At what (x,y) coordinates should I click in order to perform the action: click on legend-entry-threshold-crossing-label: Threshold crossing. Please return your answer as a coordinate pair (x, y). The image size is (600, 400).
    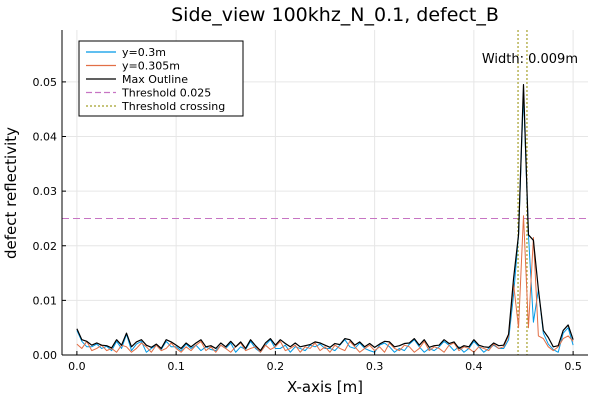
    Looking at the image, I should click on (173, 106).